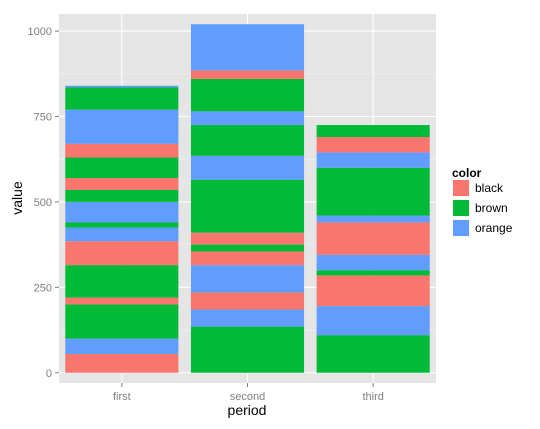  What do you see at coordinates (461, 208) in the screenshot?
I see `legend-swatch-brown` at bounding box center [461, 208].